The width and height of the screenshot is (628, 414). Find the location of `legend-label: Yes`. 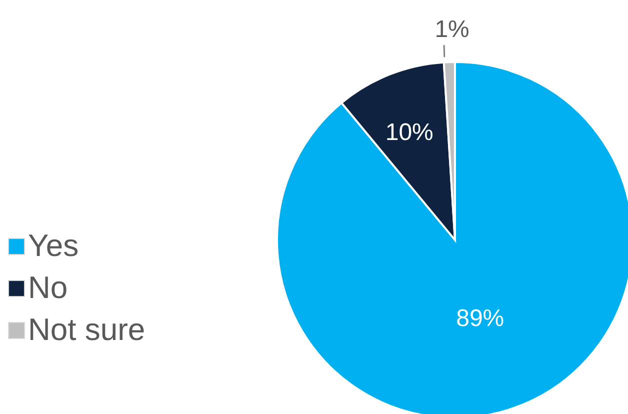

legend-label: Yes is located at coordinates (53, 246).